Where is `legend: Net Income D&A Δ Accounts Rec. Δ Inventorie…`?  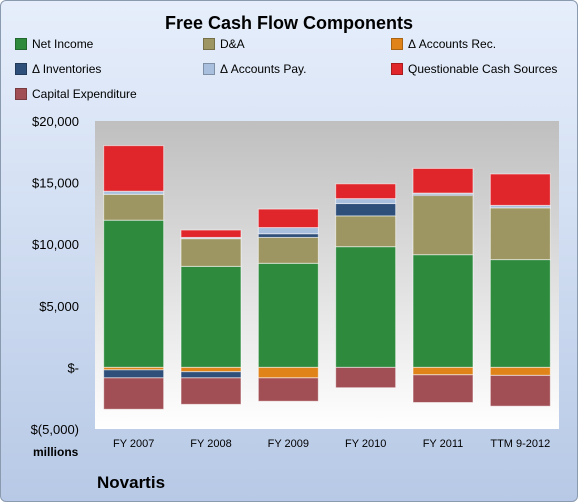 legend: Net Income D&A Δ Accounts Rec. Δ Inventorie… is located at coordinates (295, 72).